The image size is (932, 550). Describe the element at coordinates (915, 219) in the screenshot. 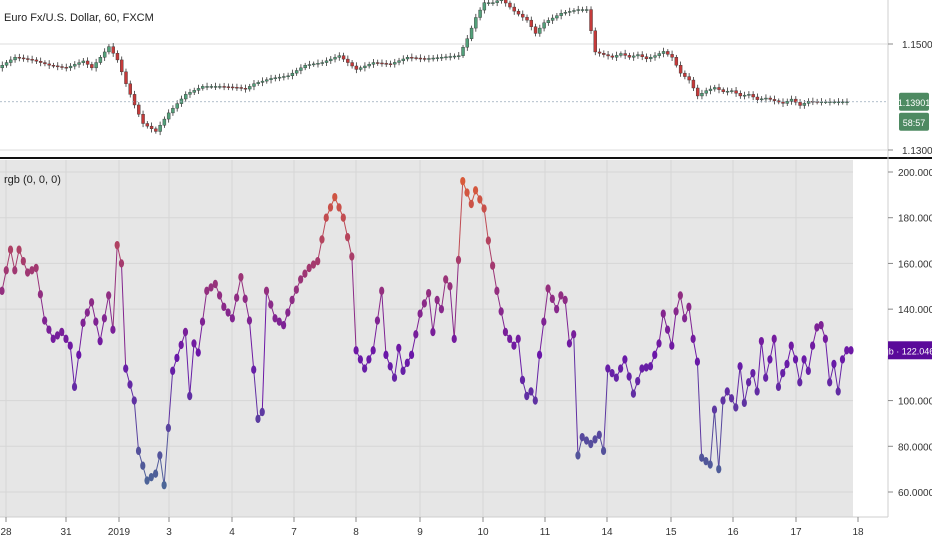

I see `indicator-tick-label: 180.0000` at that location.